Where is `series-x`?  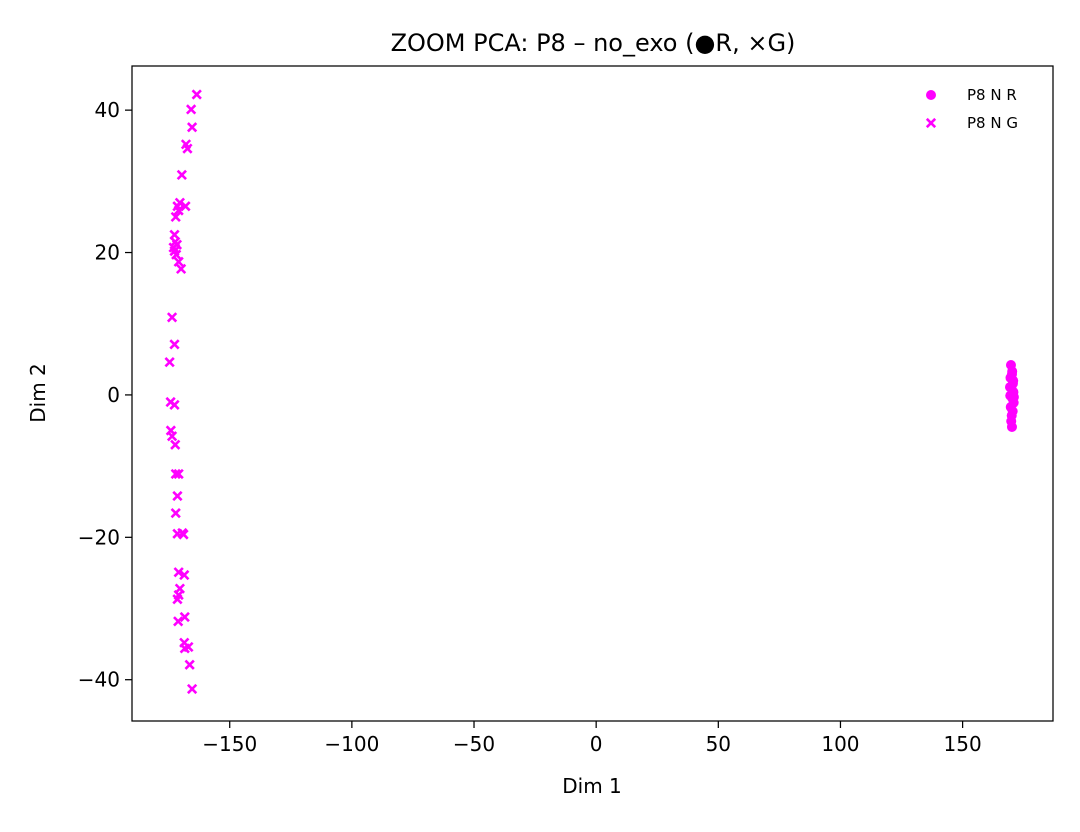
series-x is located at coordinates (183, 392).